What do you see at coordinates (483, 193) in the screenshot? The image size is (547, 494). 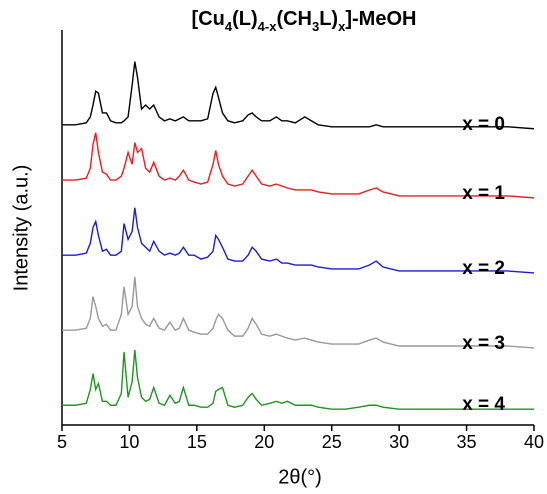 I see `series-label: x = 1` at bounding box center [483, 193].